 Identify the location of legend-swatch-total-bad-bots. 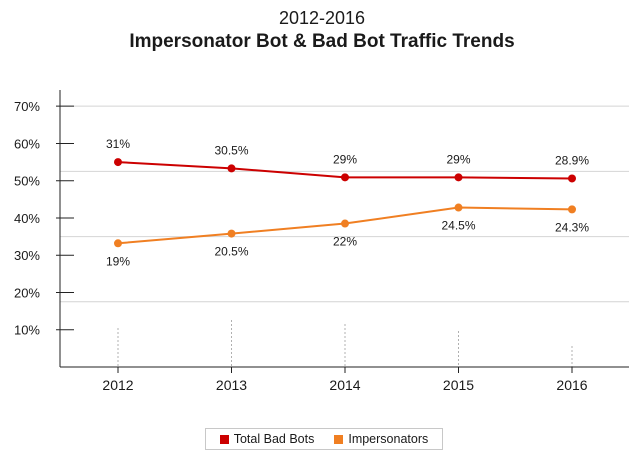
(224, 439).